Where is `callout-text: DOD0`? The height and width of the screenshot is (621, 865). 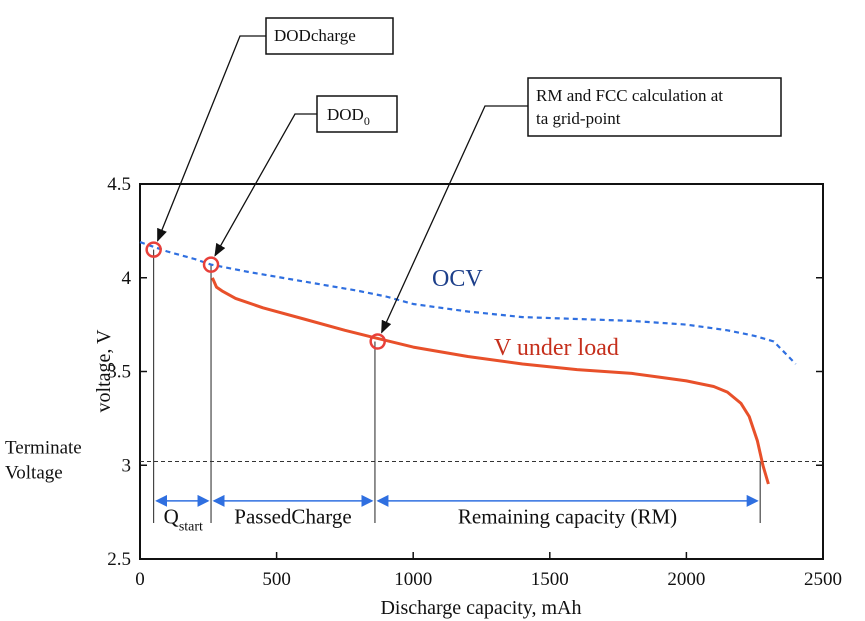 callout-text: DOD0 is located at coordinates (348, 116).